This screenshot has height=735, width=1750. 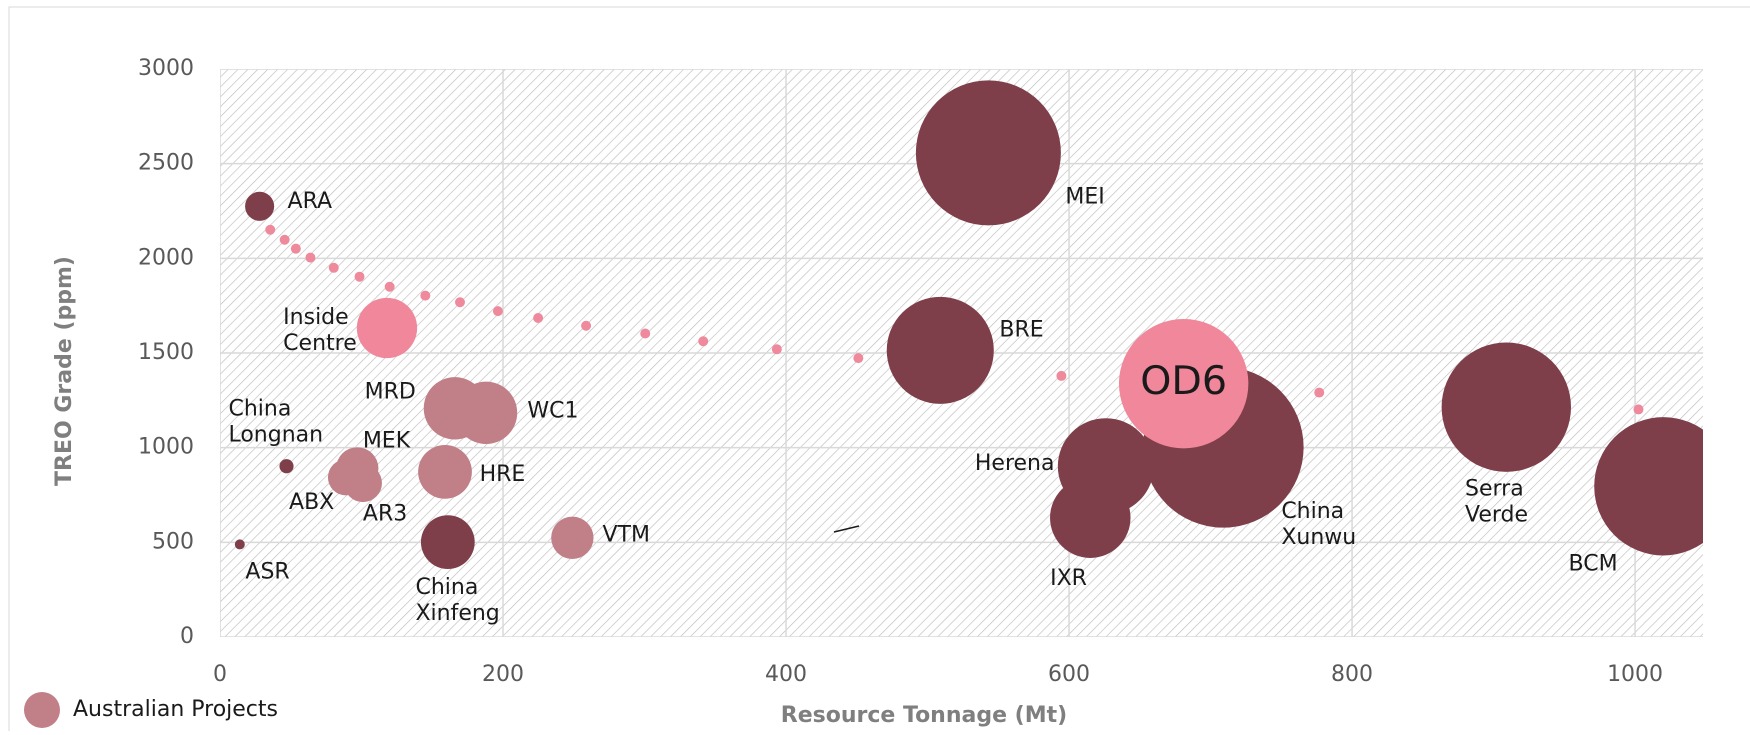 I want to click on x-tick-label: 800, so click(x=1352, y=674).